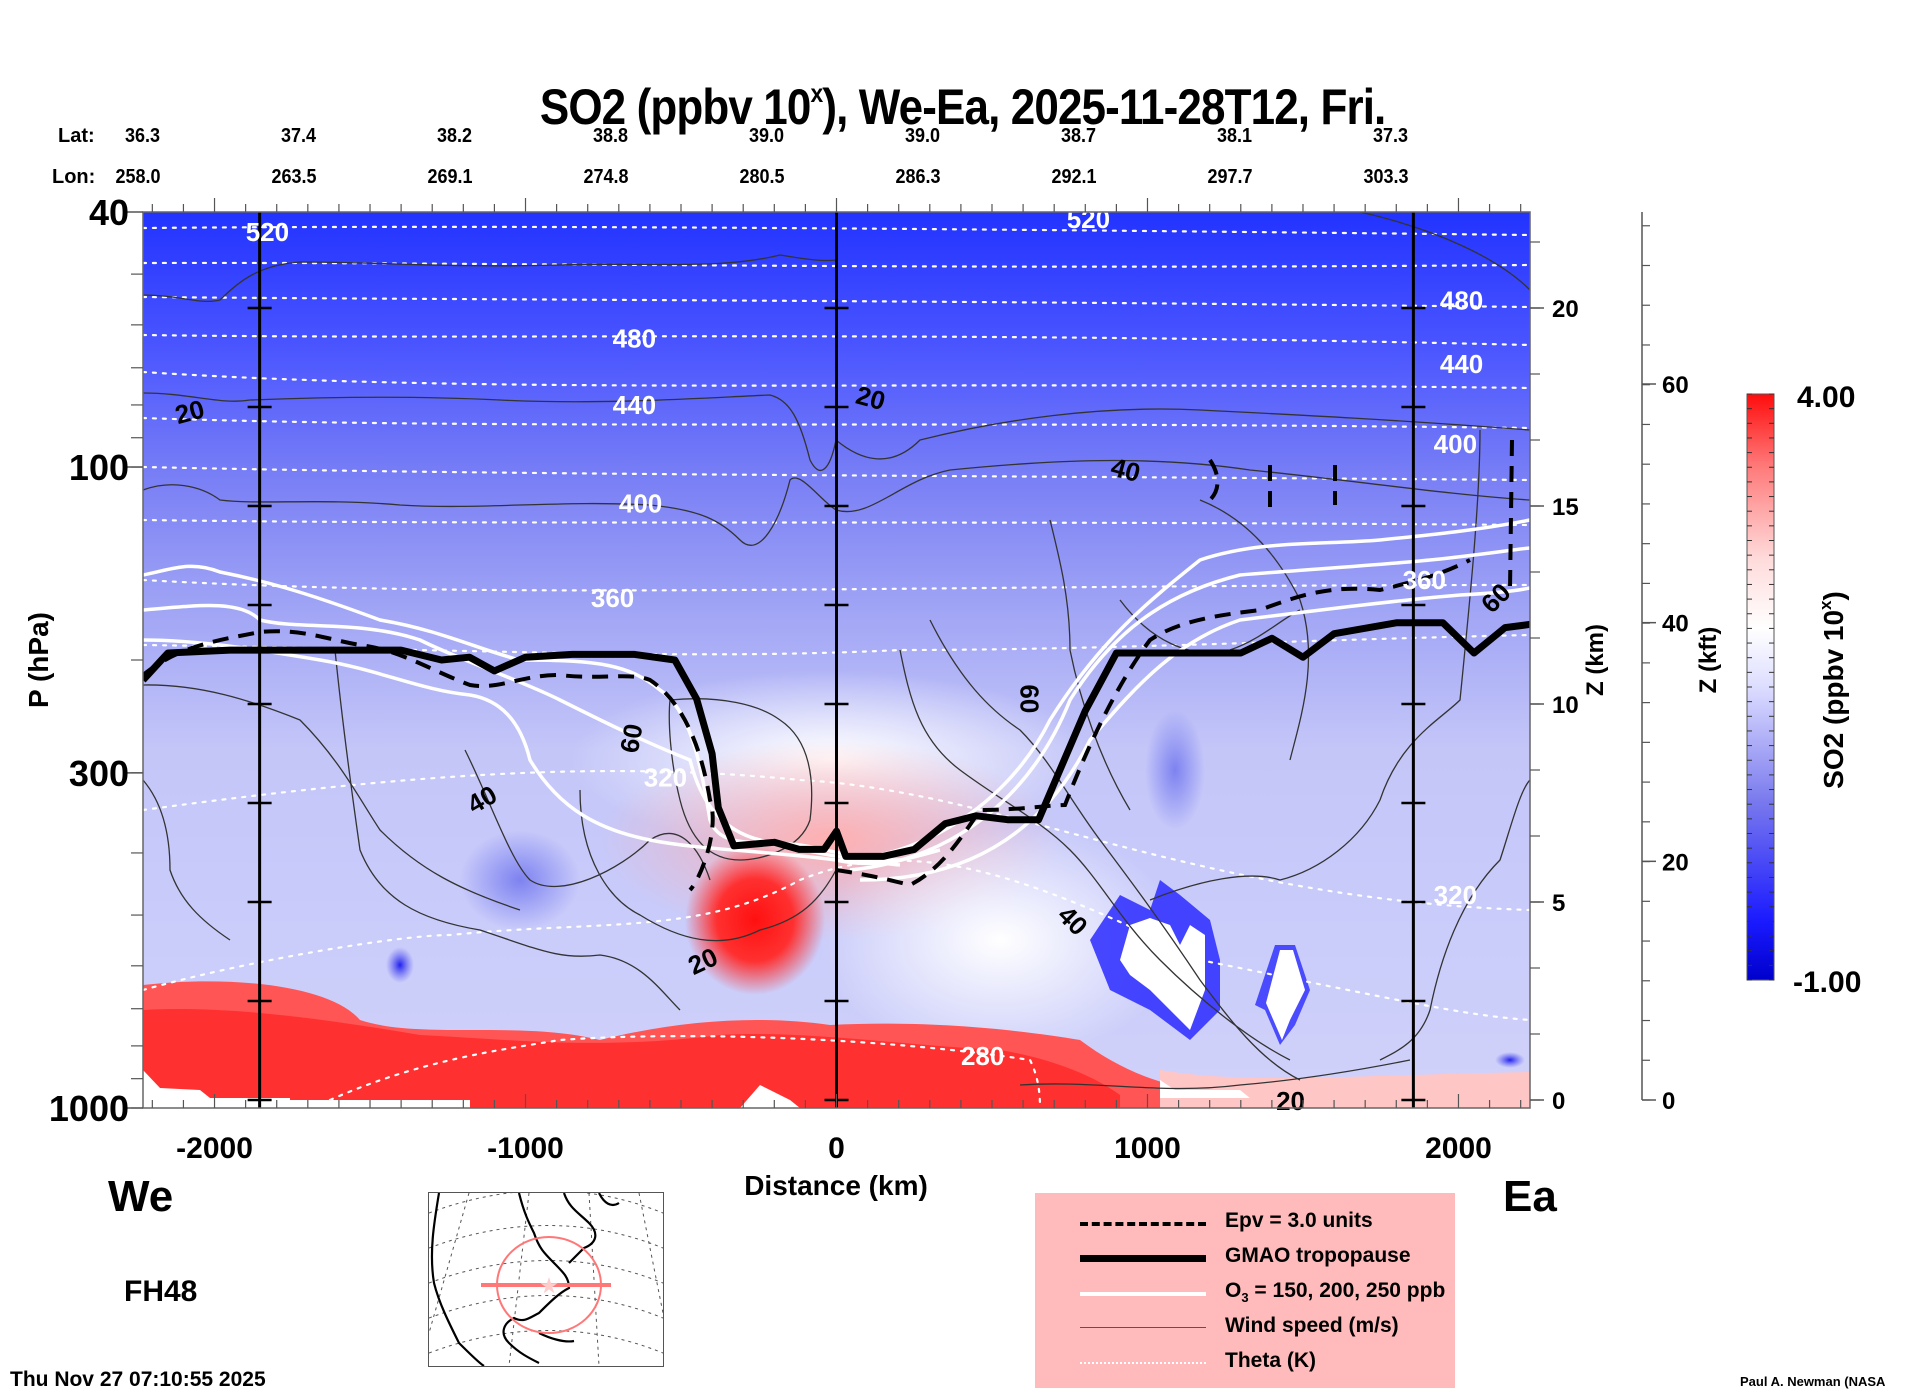 This screenshot has height=1394, width=1926. I want to click on z-km-tick-label: 0, so click(1558, 1101).